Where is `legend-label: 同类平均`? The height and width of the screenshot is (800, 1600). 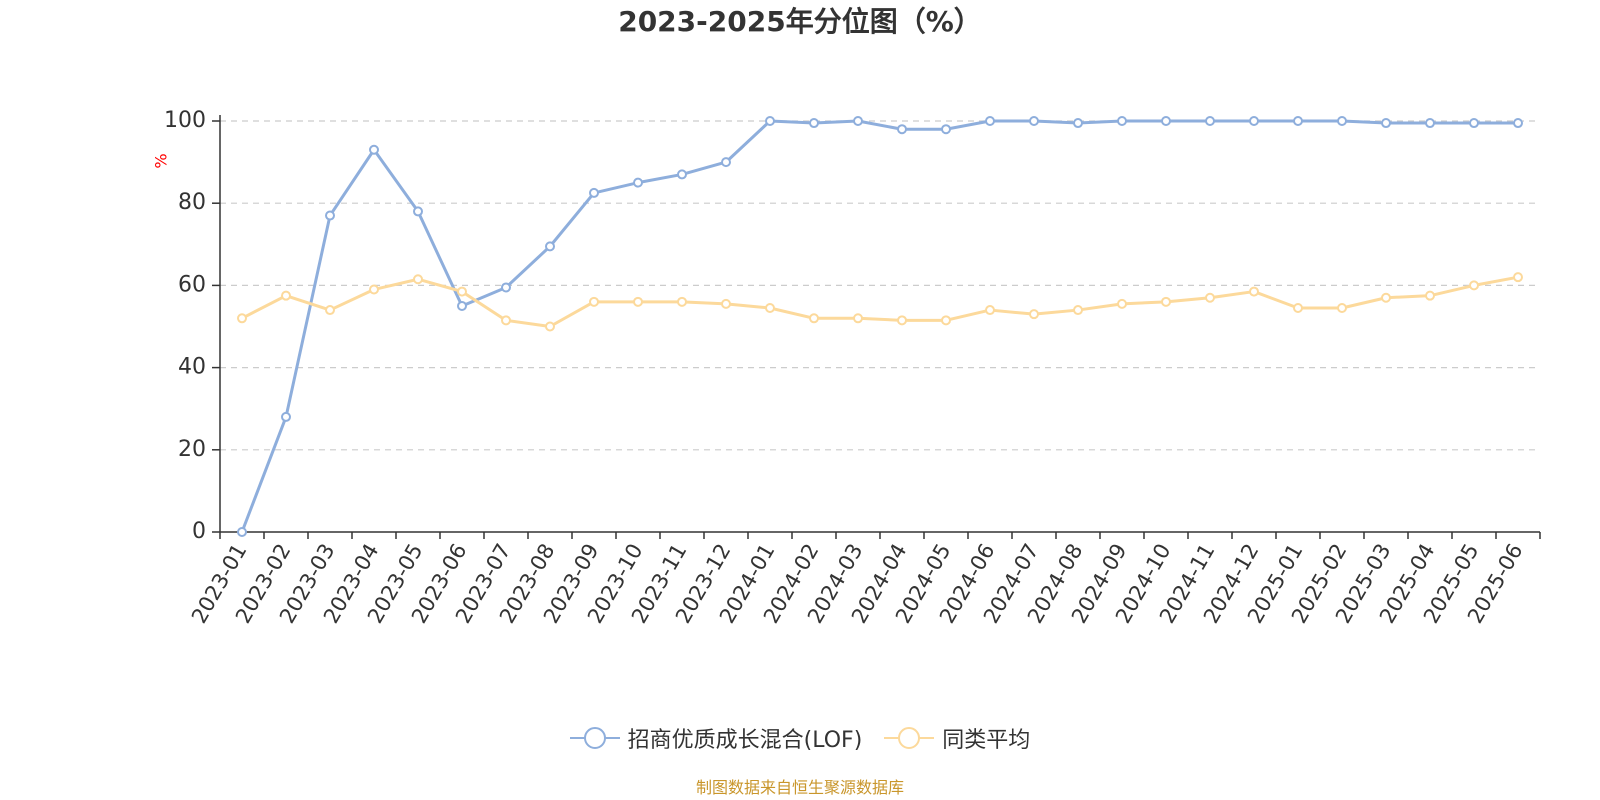 legend-label: 同类平均 is located at coordinates (986, 740).